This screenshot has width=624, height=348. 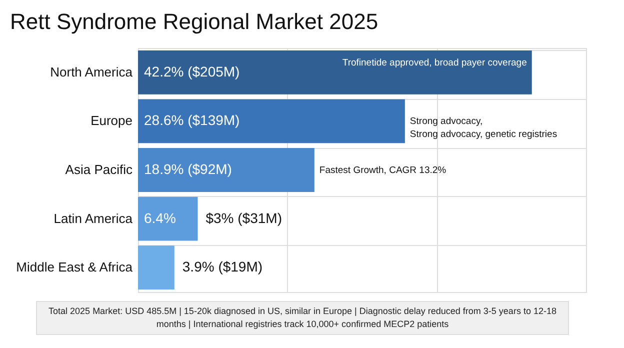 What do you see at coordinates (383, 170) in the screenshot?
I see `annotation: Fastest Growth, CAGR 13.2%` at bounding box center [383, 170].